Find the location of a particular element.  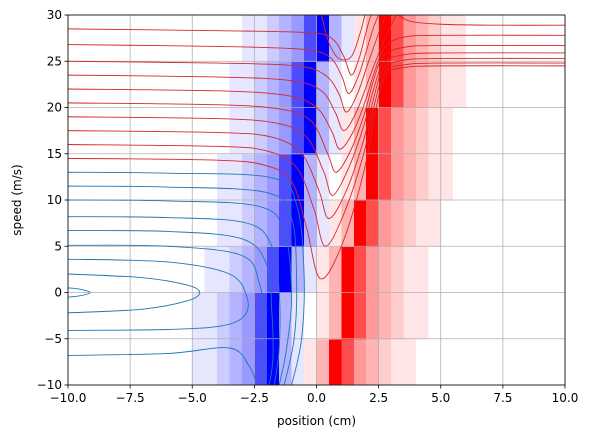

x-tick-label: 5.0 is located at coordinates (440, 398).